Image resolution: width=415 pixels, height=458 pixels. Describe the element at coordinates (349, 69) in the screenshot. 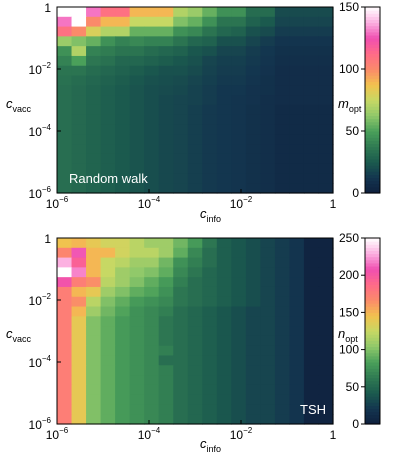

I see `colorbar-tick-label: 100` at that location.